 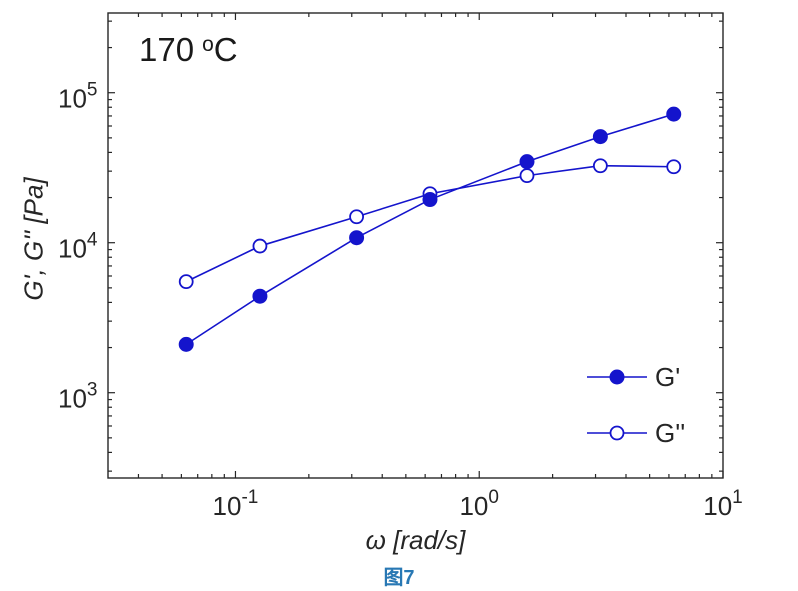 I want to click on g-double-prime-legend-marker, so click(x=617, y=433).